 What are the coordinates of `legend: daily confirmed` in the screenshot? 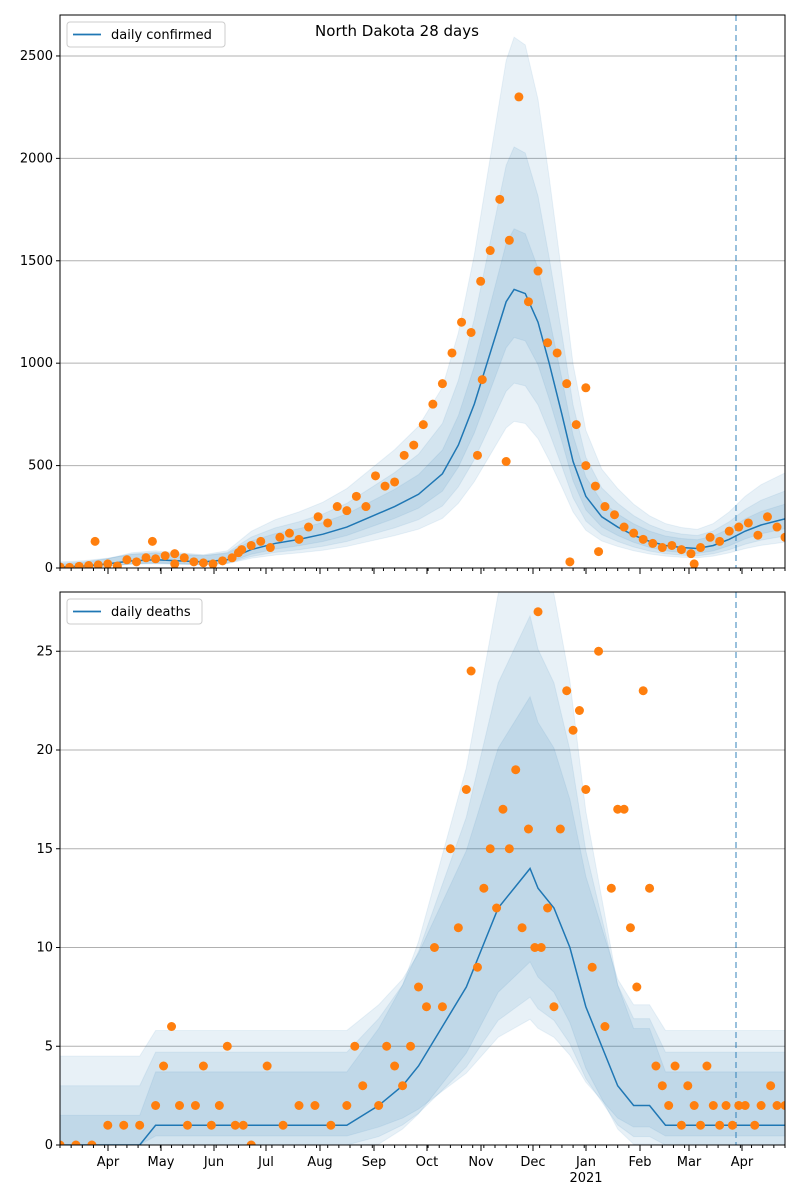 It's located at (146, 34).